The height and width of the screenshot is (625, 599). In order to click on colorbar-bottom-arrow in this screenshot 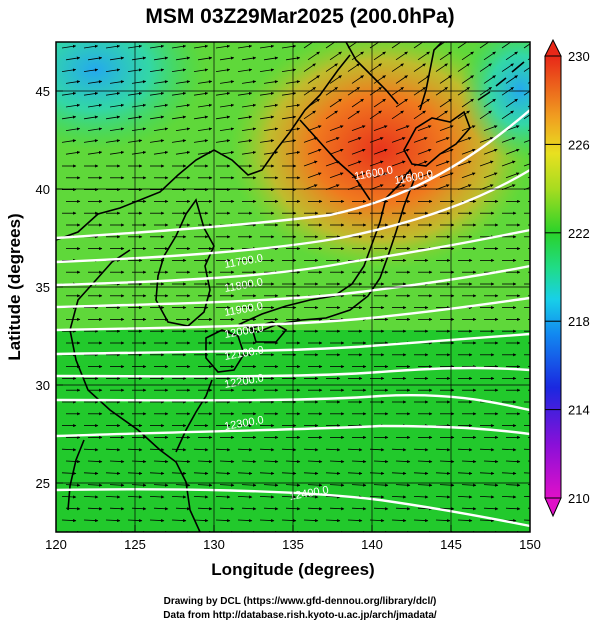, I will do `click(553, 507)`.